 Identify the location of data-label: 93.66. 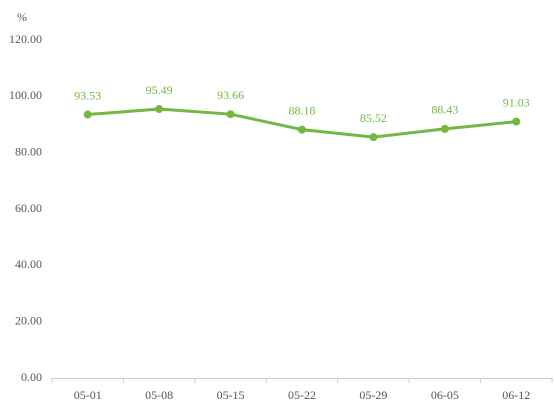
(230, 95).